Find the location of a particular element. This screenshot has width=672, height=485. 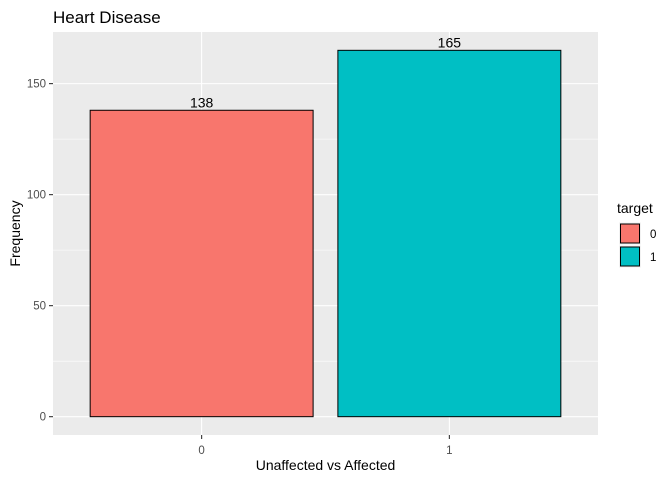

legend-title: target is located at coordinates (635, 208).